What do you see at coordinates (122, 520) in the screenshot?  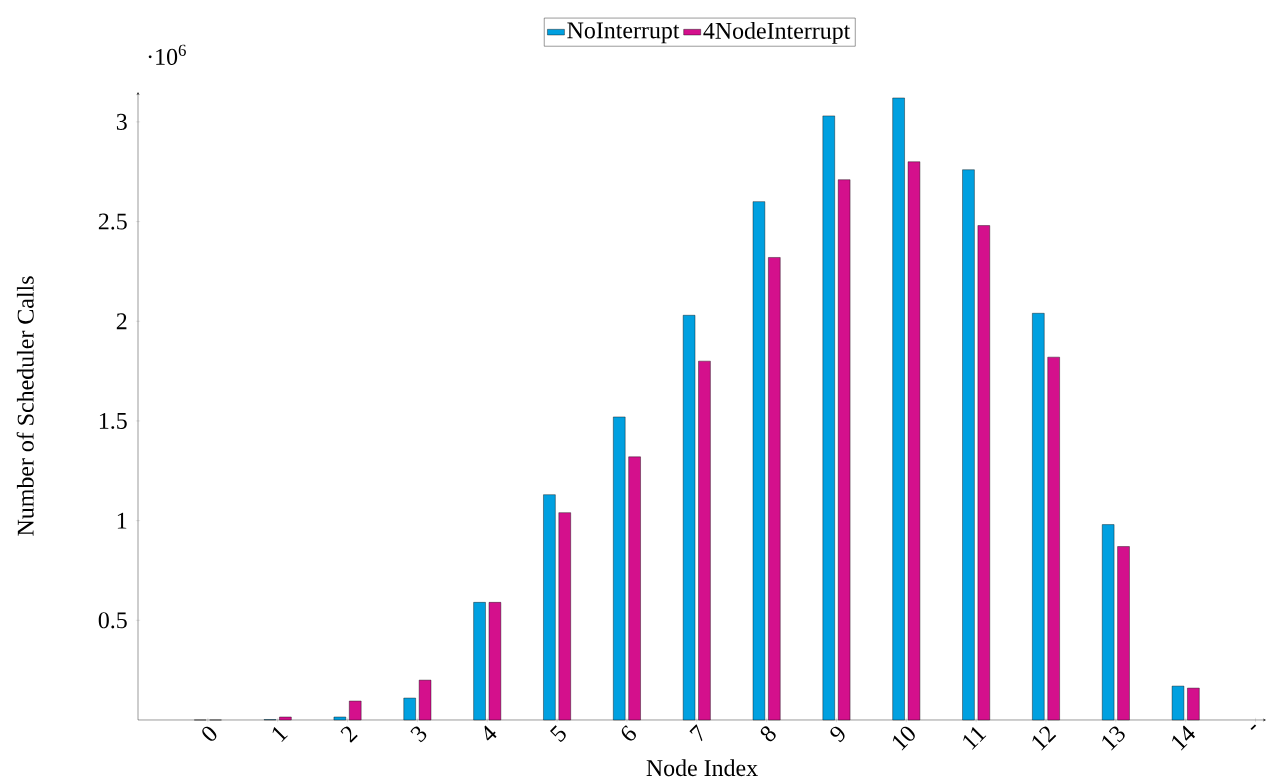 I see `y-tick-label: 1` at bounding box center [122, 520].